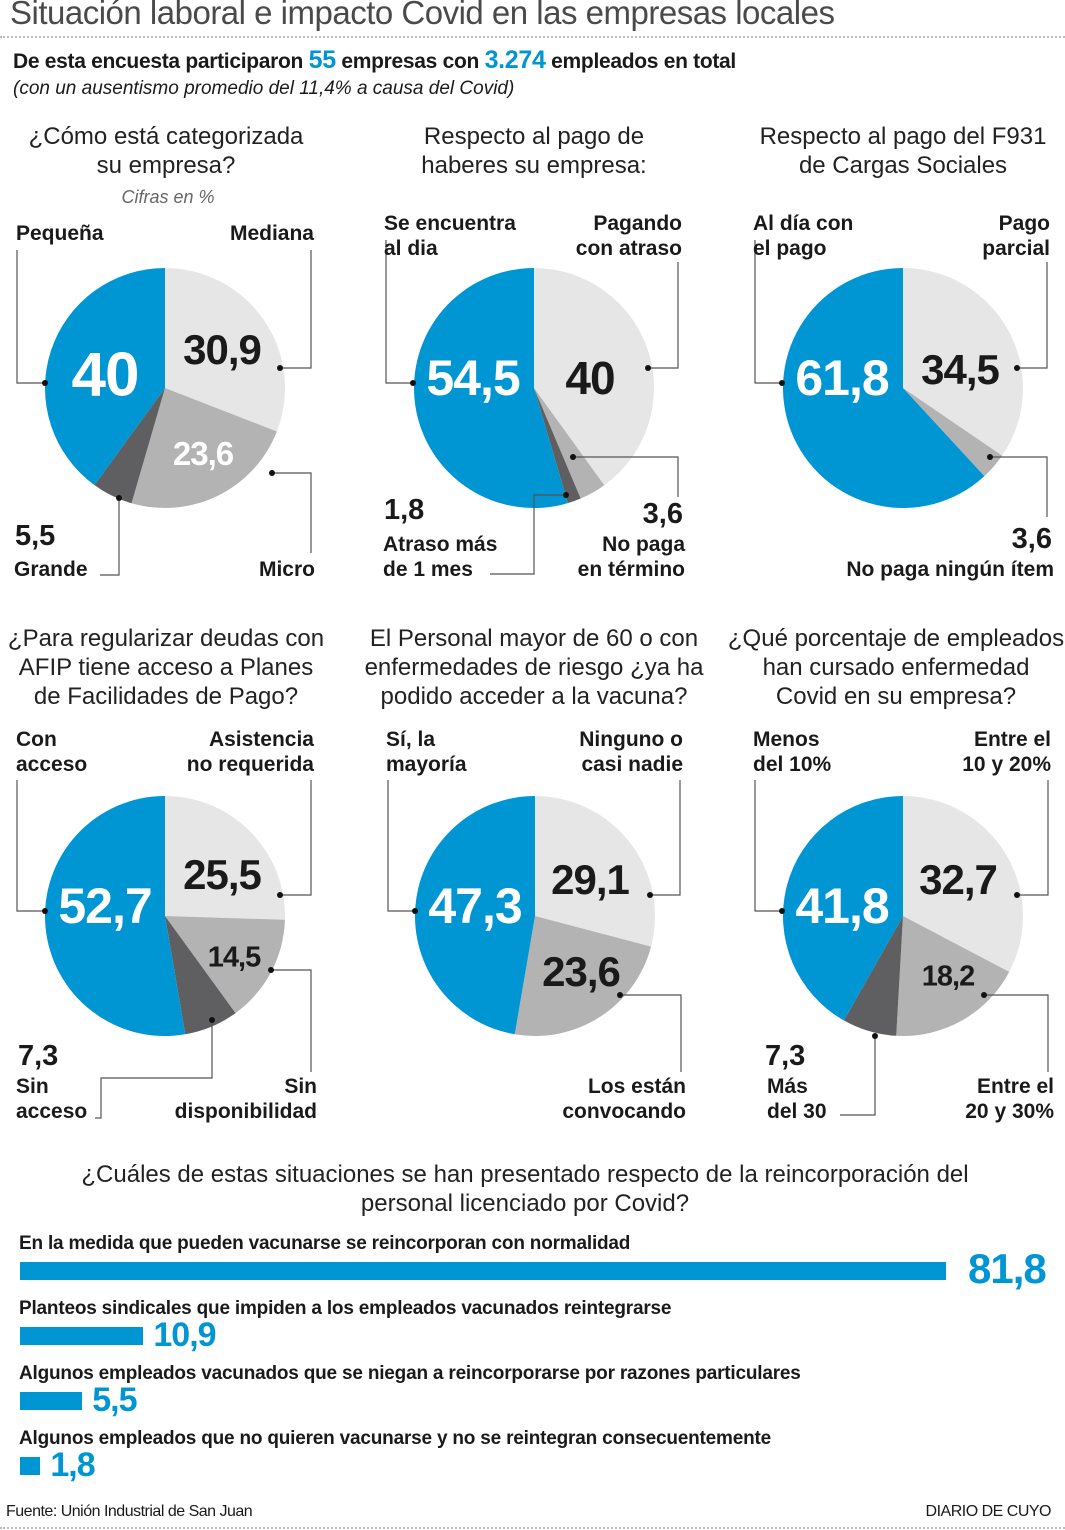  I want to click on label-con-acceso: Con acceso, so click(52, 752).